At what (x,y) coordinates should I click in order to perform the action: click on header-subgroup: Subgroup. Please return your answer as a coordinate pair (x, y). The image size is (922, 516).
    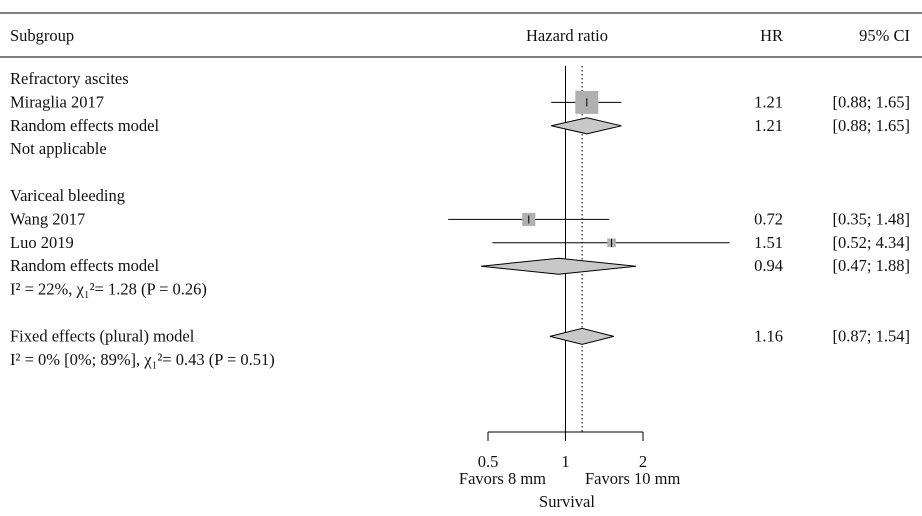
    Looking at the image, I should click on (42, 35).